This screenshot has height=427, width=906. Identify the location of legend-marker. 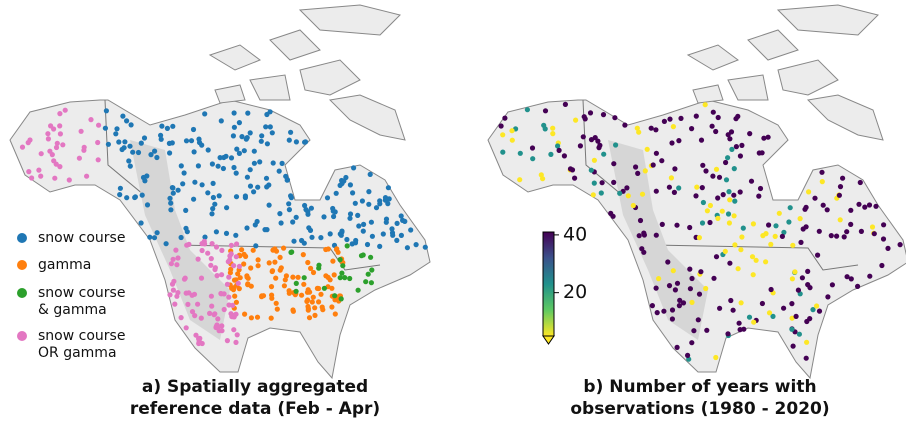
(22, 265).